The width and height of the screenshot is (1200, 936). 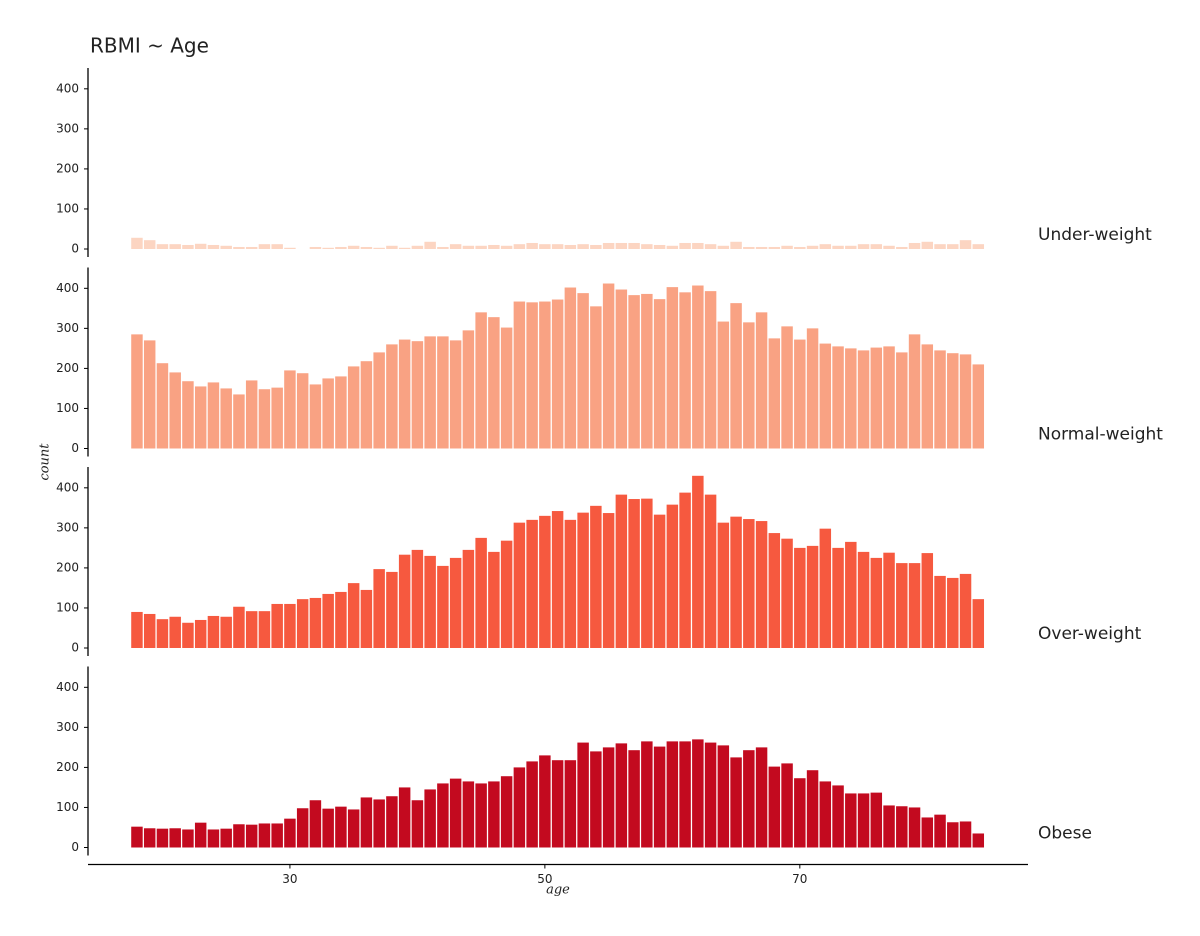 What do you see at coordinates (75, 248) in the screenshot?
I see `y-tick-label: 0` at bounding box center [75, 248].